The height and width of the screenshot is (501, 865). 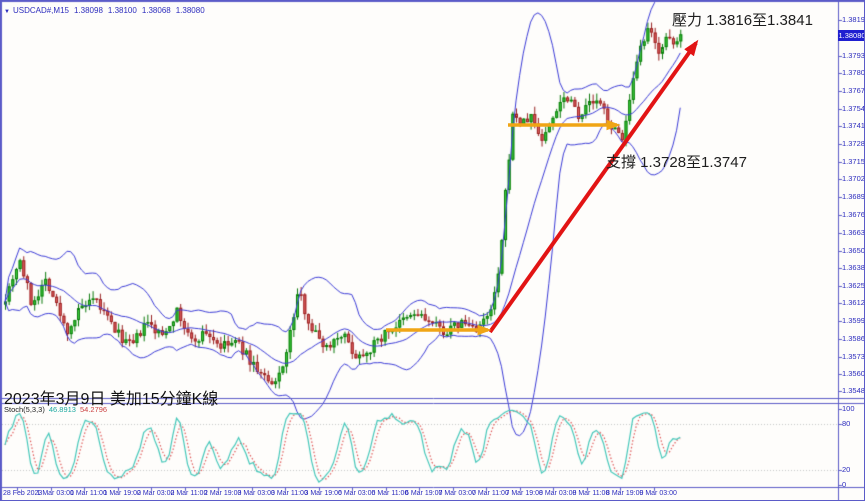 What do you see at coordinates (853, 126) in the screenshot?
I see `price-tick-label: 1.37415` at bounding box center [853, 126].